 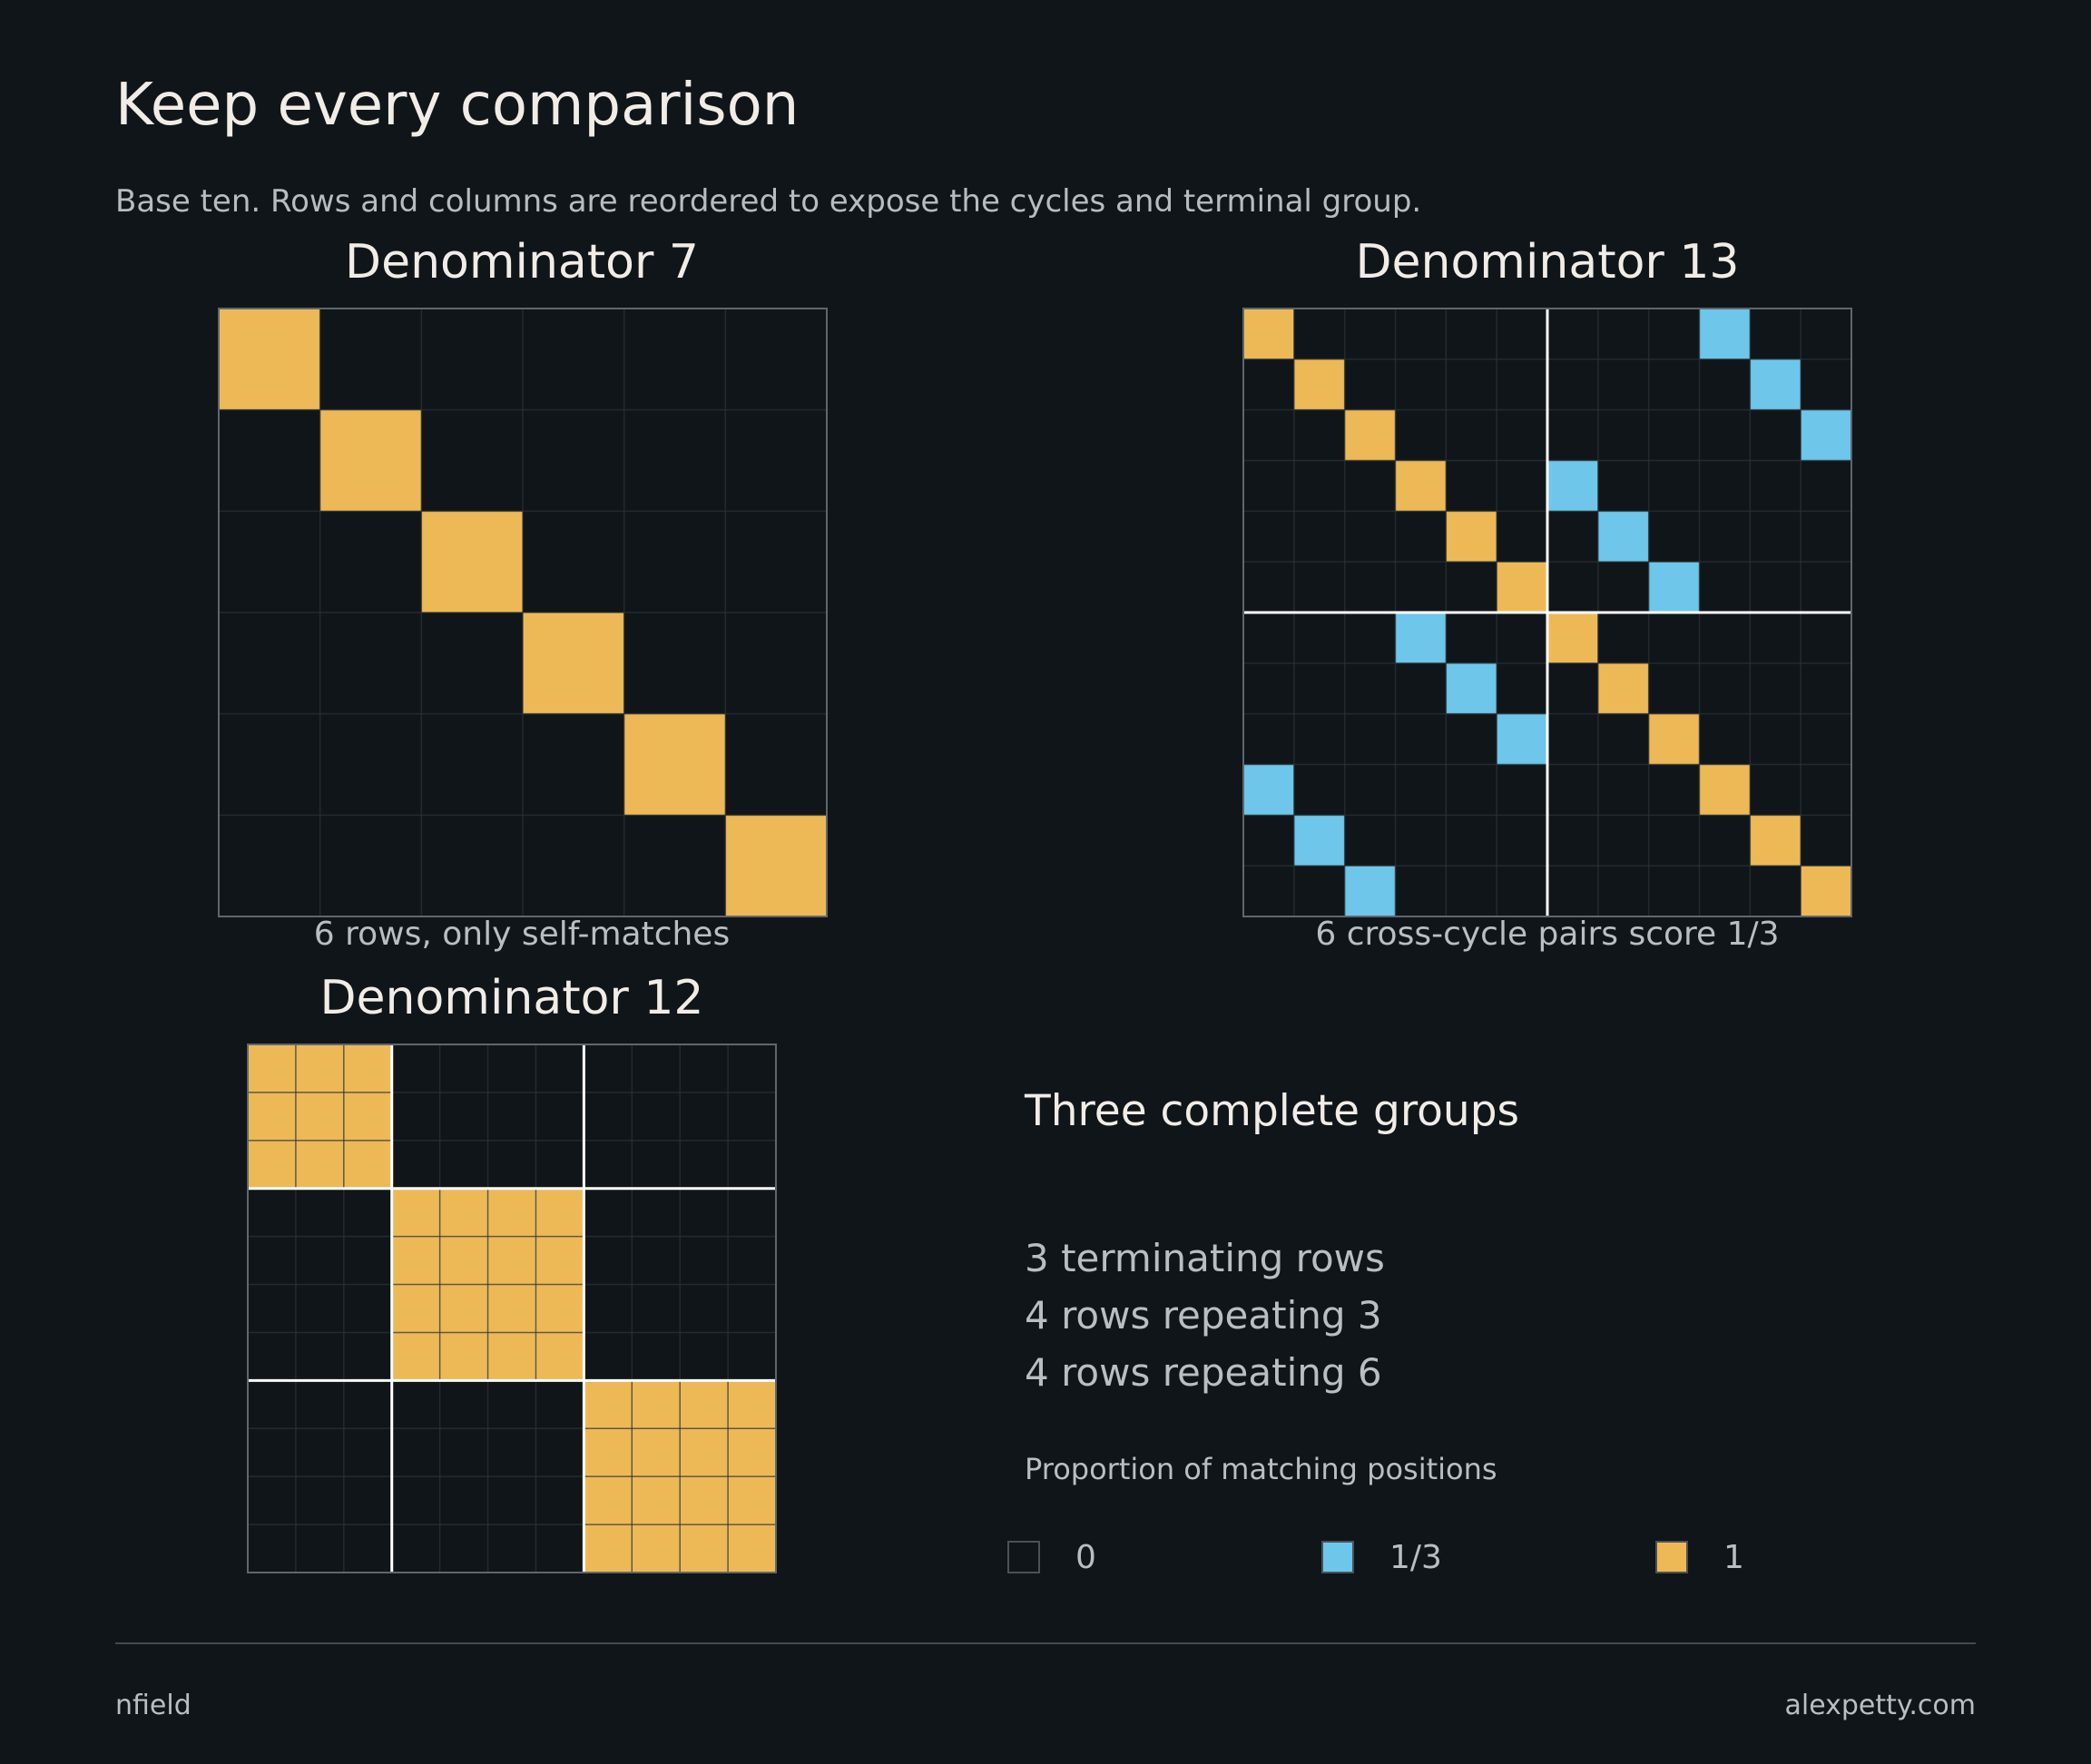 I want to click on heatmap-title-denominator-7: Denominator 7, so click(x=522, y=262).